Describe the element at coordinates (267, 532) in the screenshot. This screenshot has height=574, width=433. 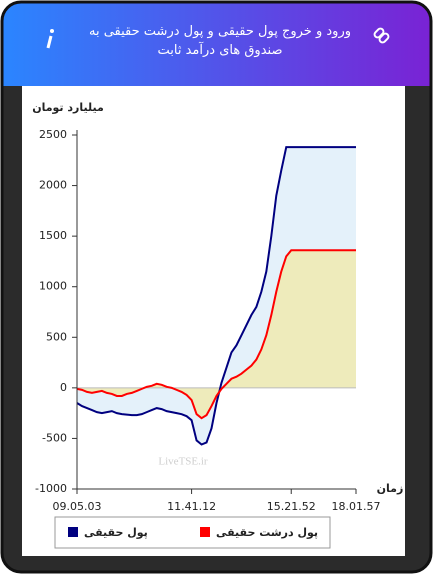
I see `legend-label: پول درشت حقیقی` at that location.